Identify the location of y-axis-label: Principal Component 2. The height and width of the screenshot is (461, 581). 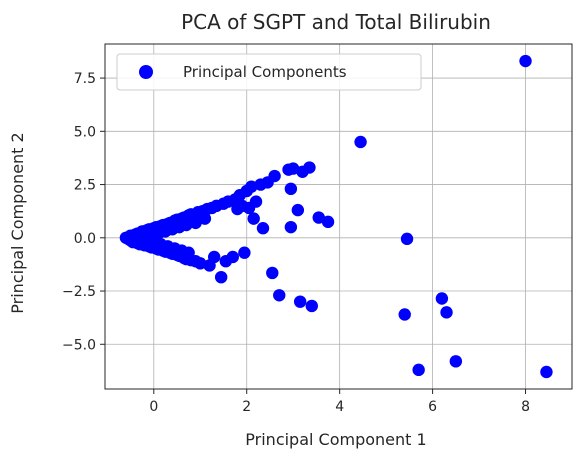
(17, 222).